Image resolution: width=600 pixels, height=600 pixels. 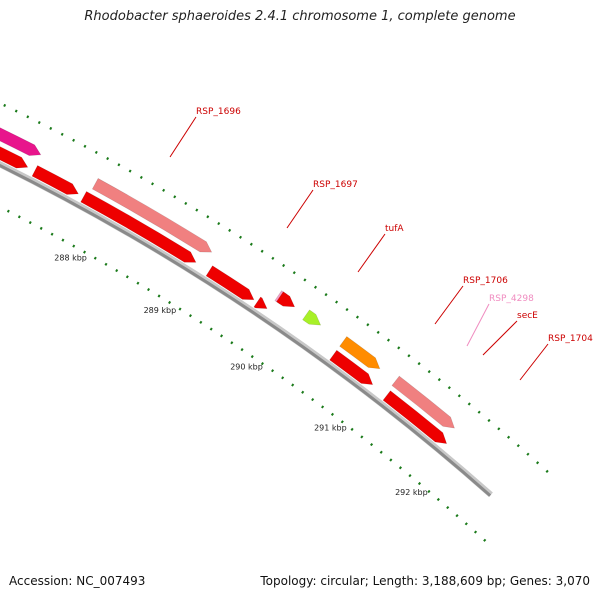 I want to click on gene-label: RSP_4298, so click(x=511, y=299).